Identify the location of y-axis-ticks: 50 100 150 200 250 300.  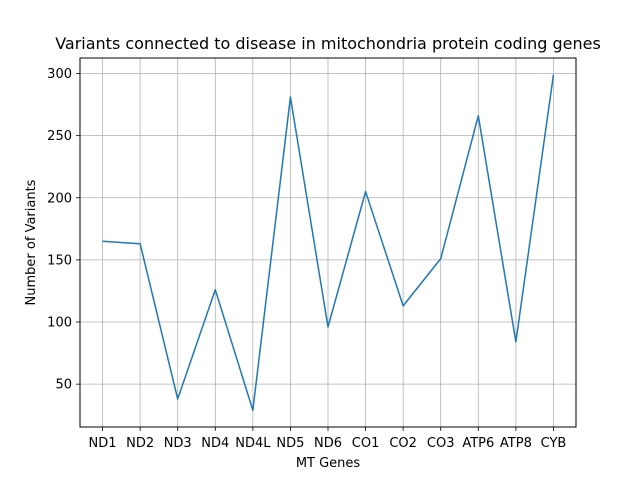
(63, 230).